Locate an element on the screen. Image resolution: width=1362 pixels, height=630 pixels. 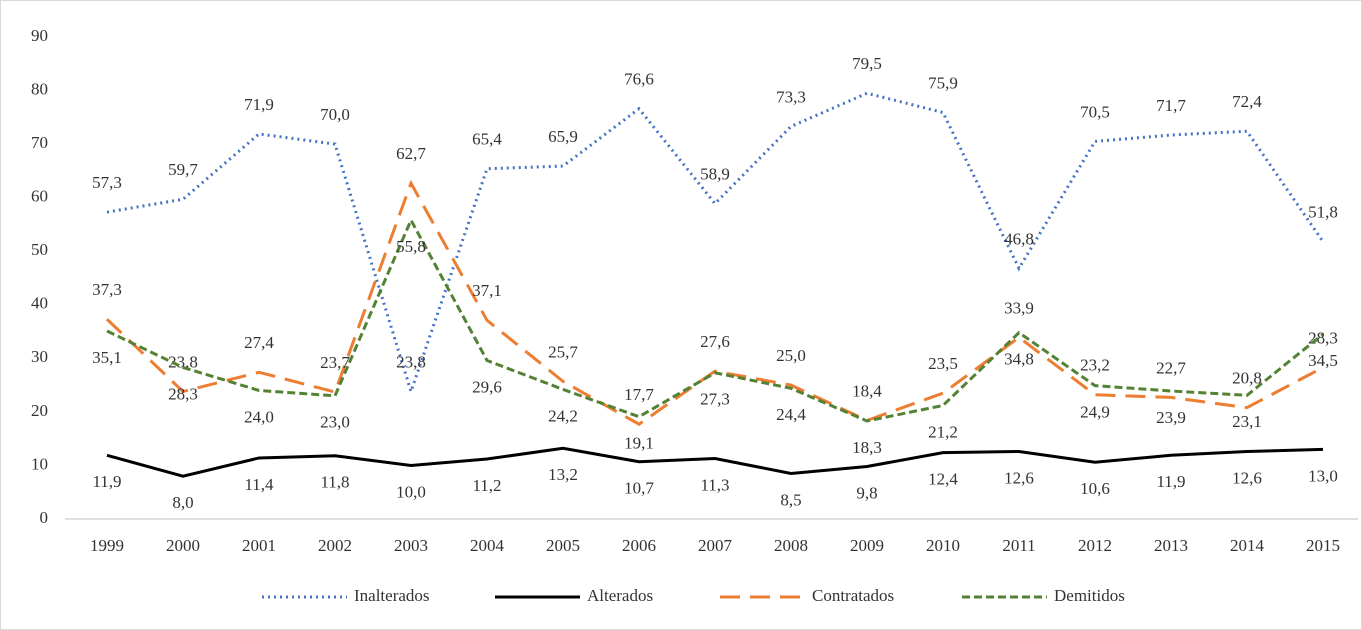
data-label: 33,9 is located at coordinates (1019, 307).